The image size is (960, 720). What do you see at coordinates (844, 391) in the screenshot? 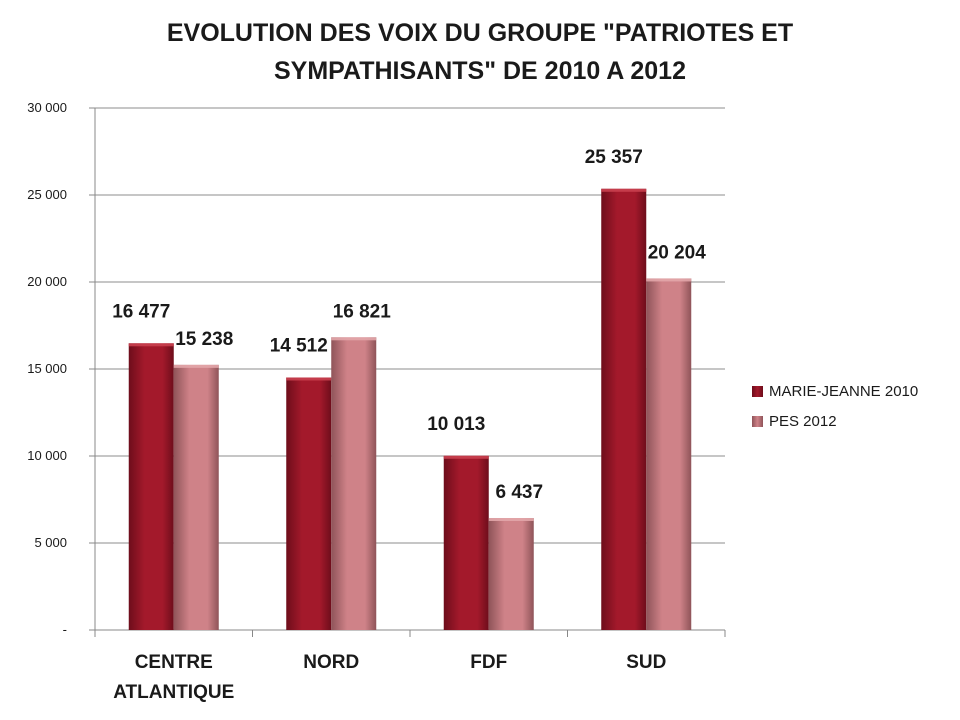
I see `legend-label-series-1: MARIE-JEANNE 2010` at bounding box center [844, 391].